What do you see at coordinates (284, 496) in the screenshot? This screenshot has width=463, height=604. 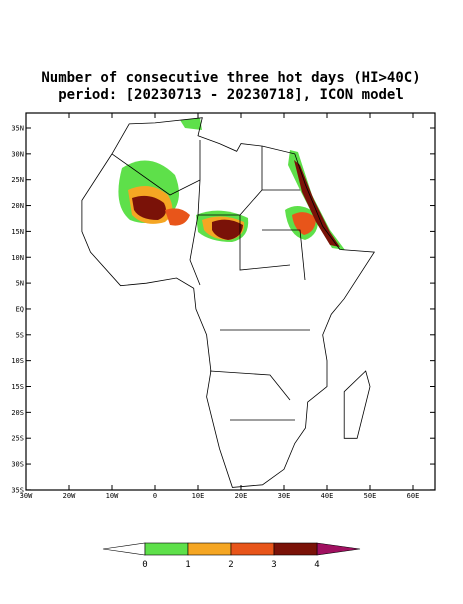 I see `lon-tick-label: 30E` at bounding box center [284, 496].